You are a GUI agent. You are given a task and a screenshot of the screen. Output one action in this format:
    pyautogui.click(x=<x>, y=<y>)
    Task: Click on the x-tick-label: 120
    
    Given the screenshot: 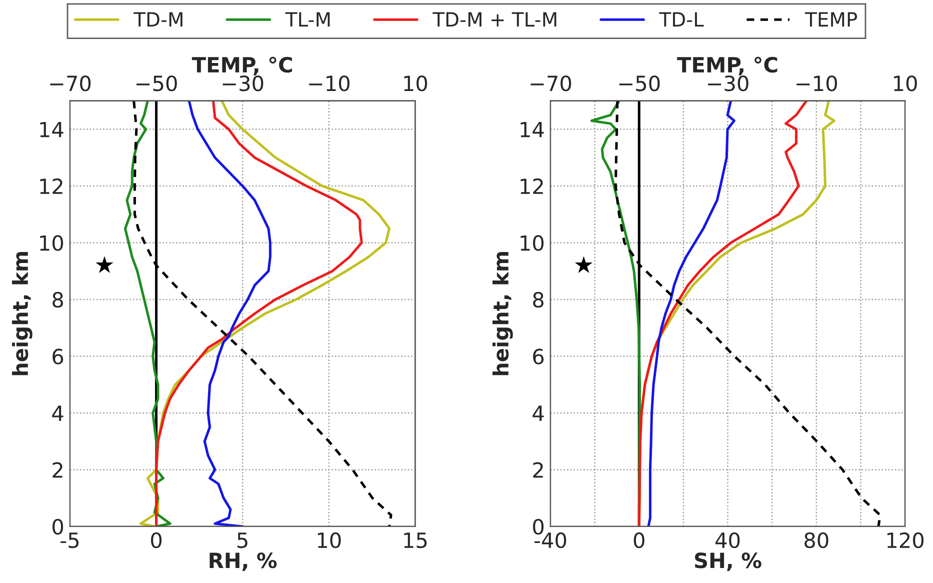 What is the action you would take?
    pyautogui.click(x=905, y=540)
    